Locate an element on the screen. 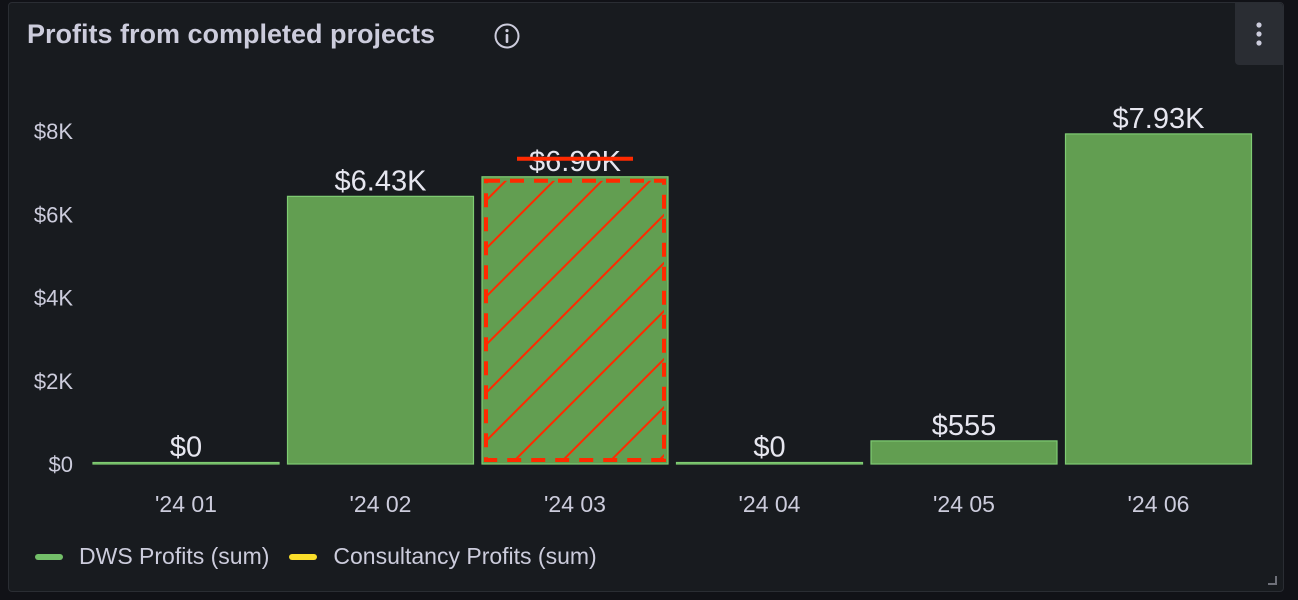 This screenshot has height=600, width=1298. vertical-ellipsis-icon is located at coordinates (1259, 34).